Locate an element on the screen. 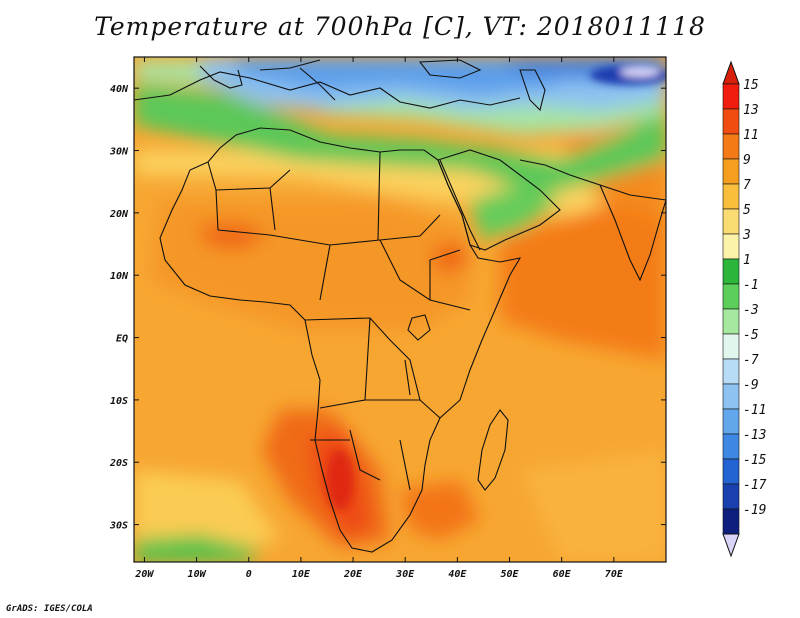 The image size is (800, 618). colorbar: 15 13 11 9 7 5 3 1 -1 -3 -5 -7 -9 -11 -13 -15 -17 -19 is located at coordinates (744, 309).